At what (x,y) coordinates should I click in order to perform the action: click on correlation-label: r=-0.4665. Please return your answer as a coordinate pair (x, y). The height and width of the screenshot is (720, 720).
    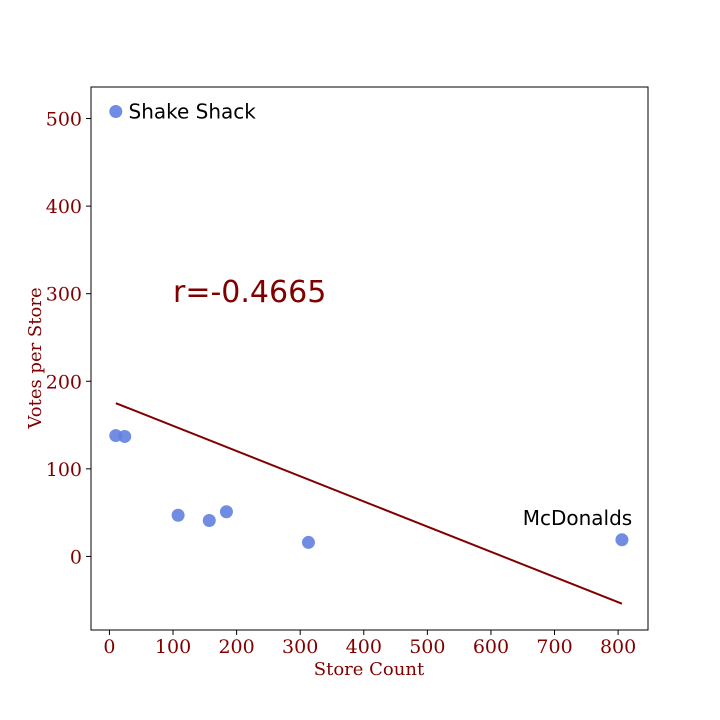
    Looking at the image, I should click on (249, 292).